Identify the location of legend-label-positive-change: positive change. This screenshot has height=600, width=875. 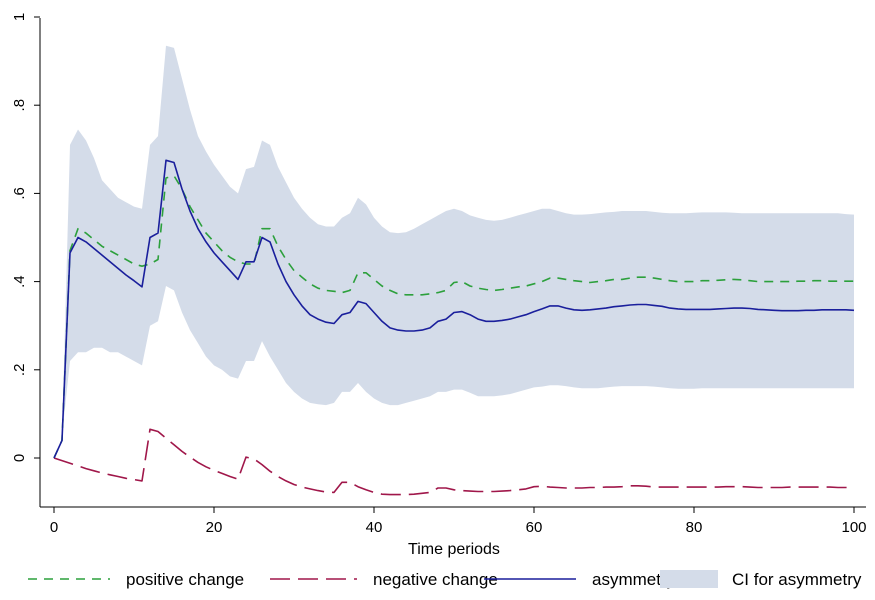
(185, 579).